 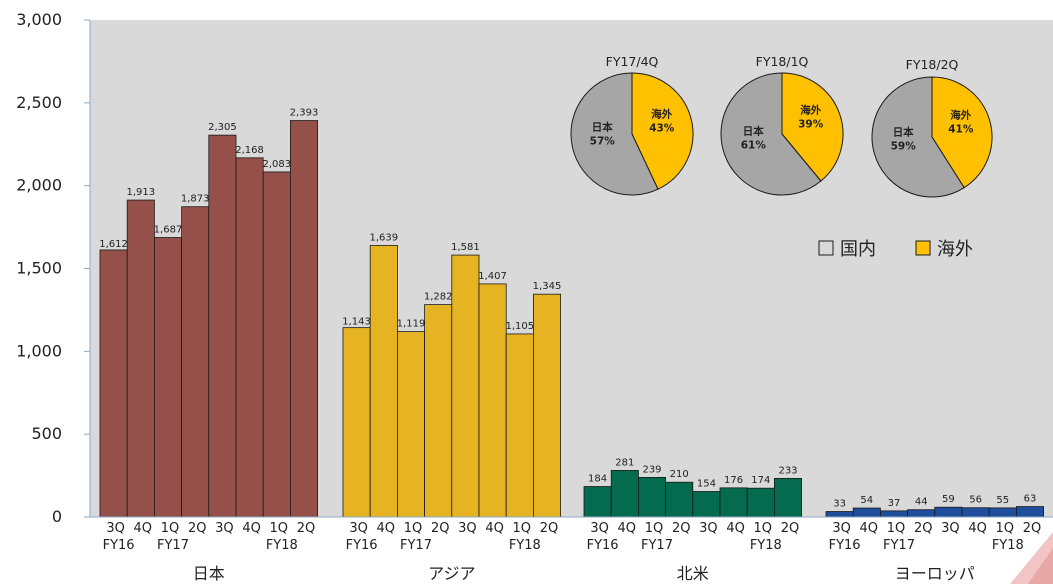 I want to click on y-tick-label: 1,500, so click(x=39, y=268).